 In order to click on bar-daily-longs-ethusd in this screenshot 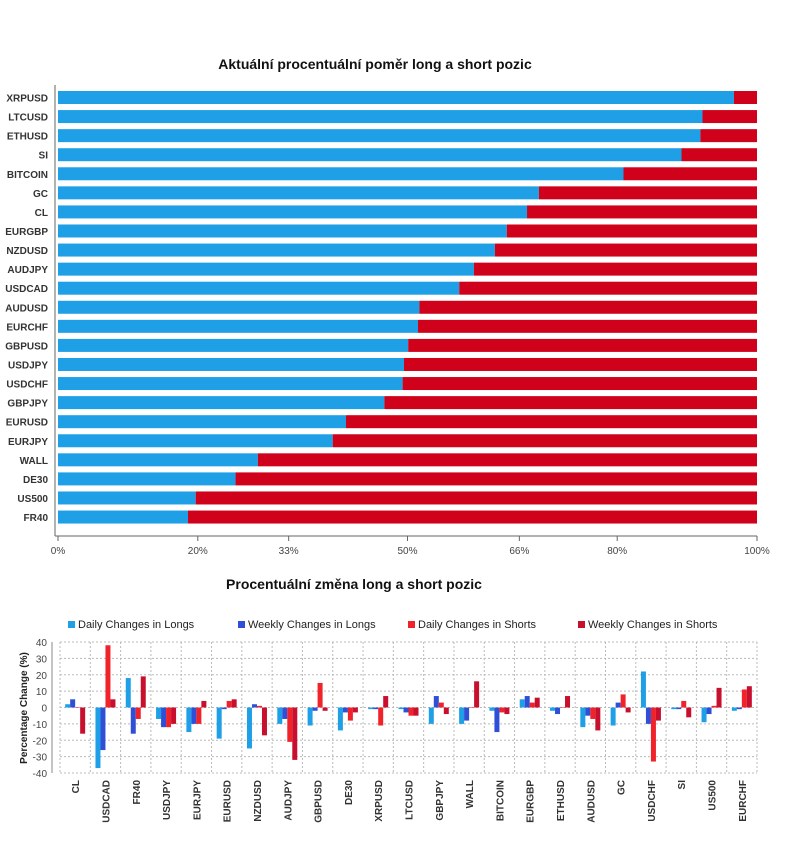, I will do `click(553, 709)`.